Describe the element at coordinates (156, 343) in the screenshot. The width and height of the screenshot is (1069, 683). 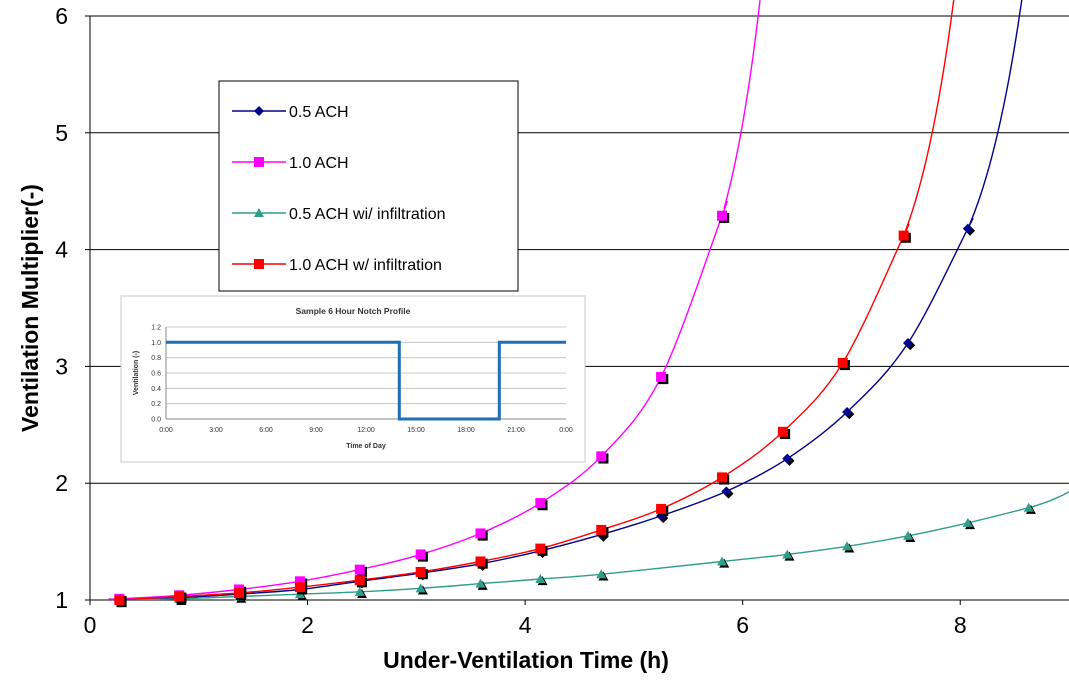
I see `inset-y-tick-label: 1.0` at that location.